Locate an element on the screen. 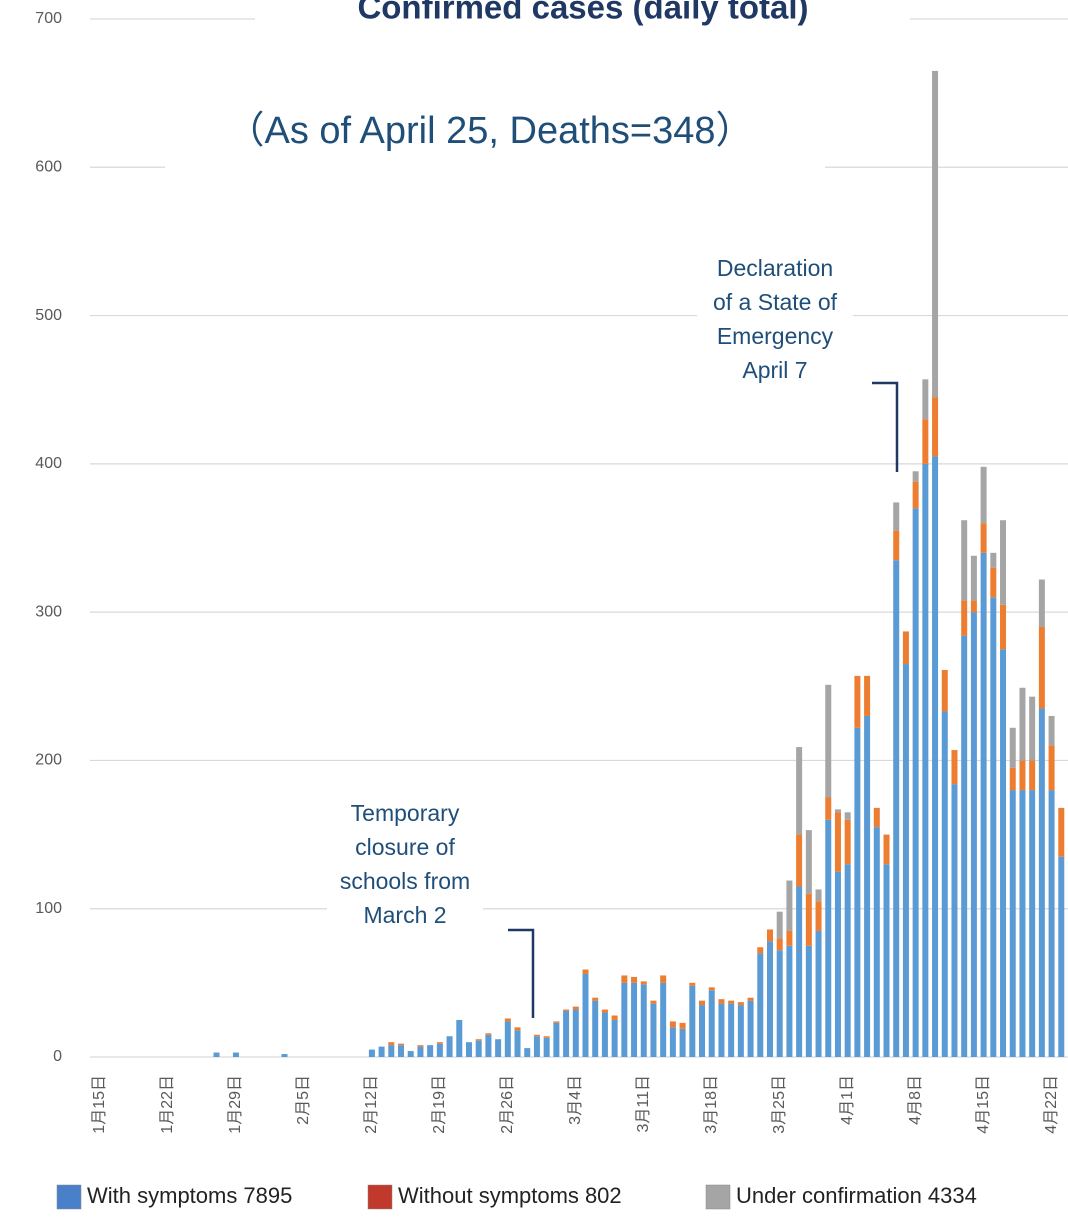 The width and height of the screenshot is (1068, 1217). legend-label: Under confirmation is located at coordinates (829, 1195).